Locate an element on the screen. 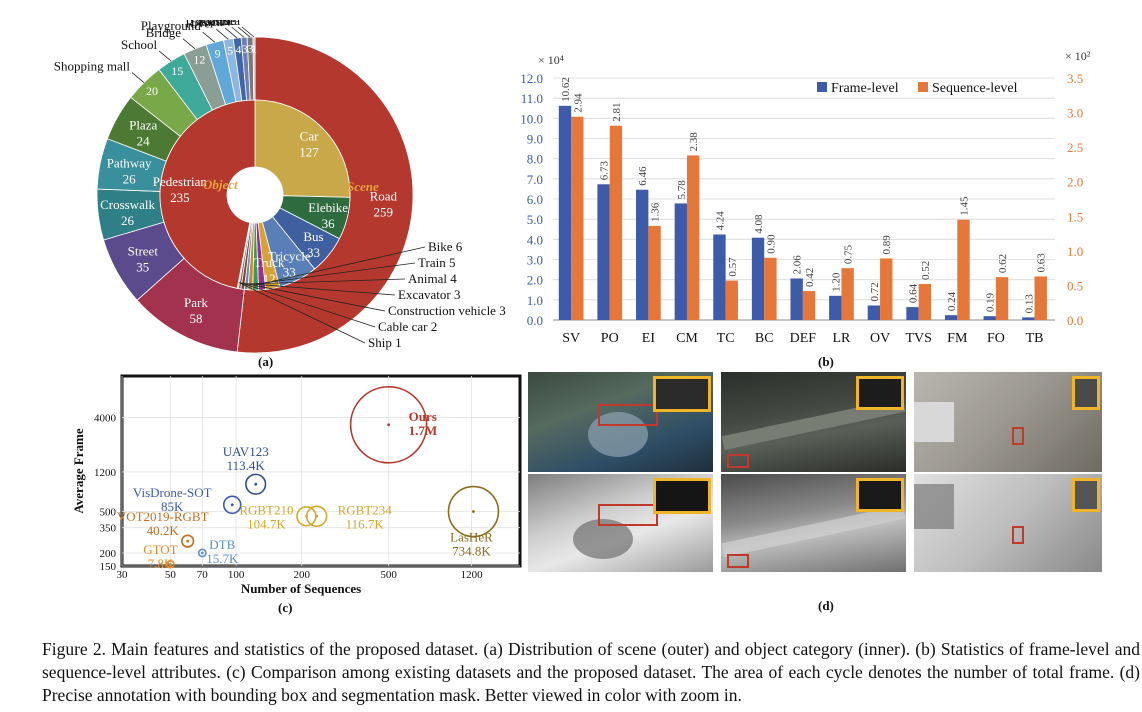  outer-value-shopping-mall: 20 is located at coordinates (152, 91).